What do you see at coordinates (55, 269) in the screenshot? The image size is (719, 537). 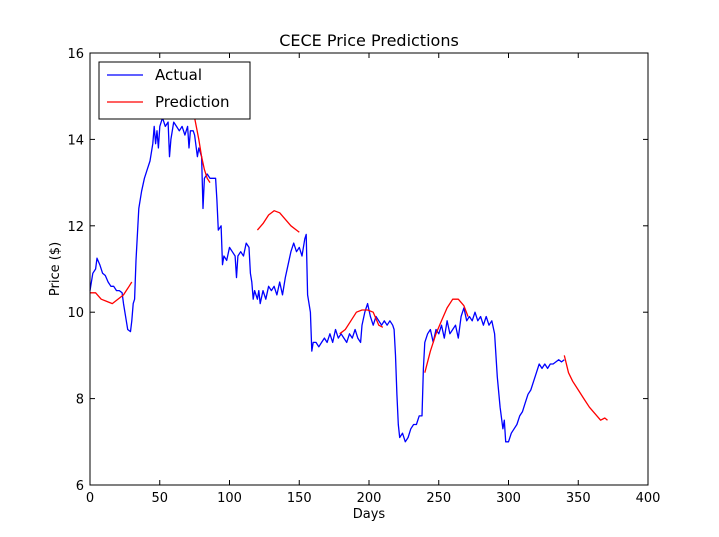 I see `y-axis-label: Price ($)` at bounding box center [55, 269].